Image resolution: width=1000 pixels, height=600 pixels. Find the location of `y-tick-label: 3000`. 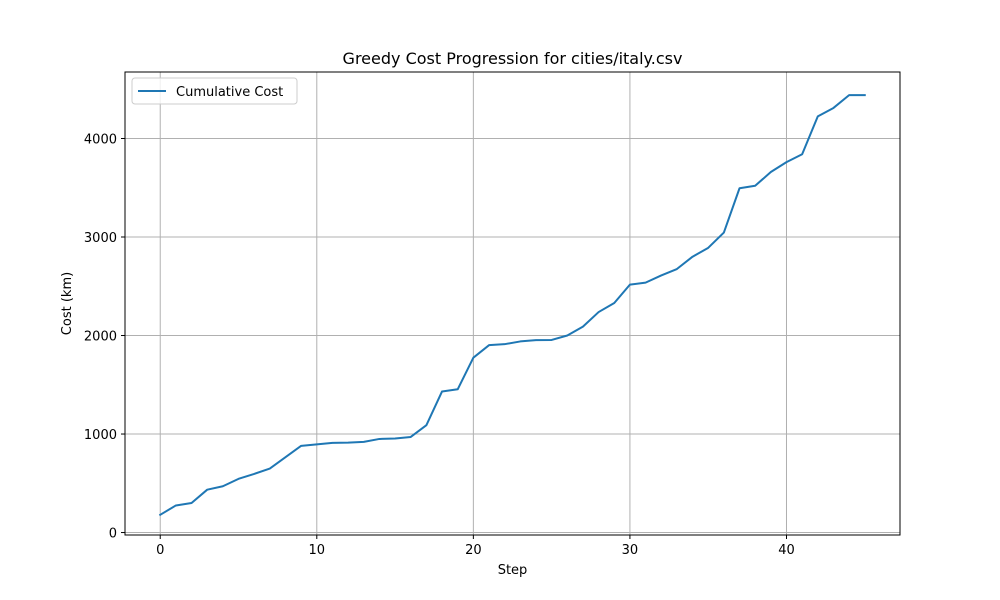

y-tick-label: 3000 is located at coordinates (100, 238).